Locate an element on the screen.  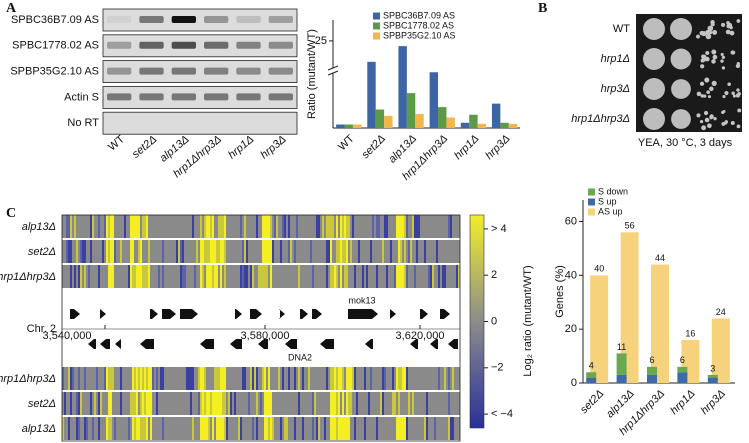
y-tick-label: 0 is located at coordinates (574, 383).